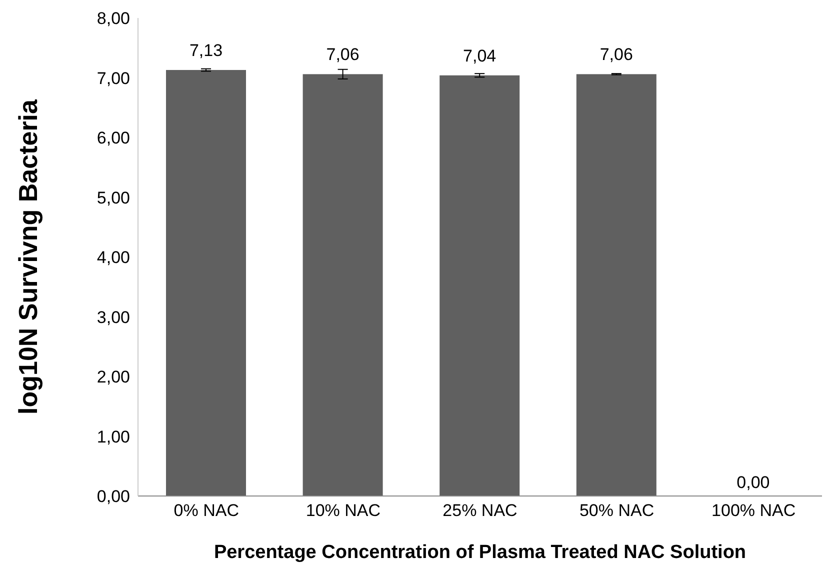  Describe the element at coordinates (480, 552) in the screenshot. I see `x-axis-title: Percentage Concentration of Plasma Treated NAC Solution` at that location.